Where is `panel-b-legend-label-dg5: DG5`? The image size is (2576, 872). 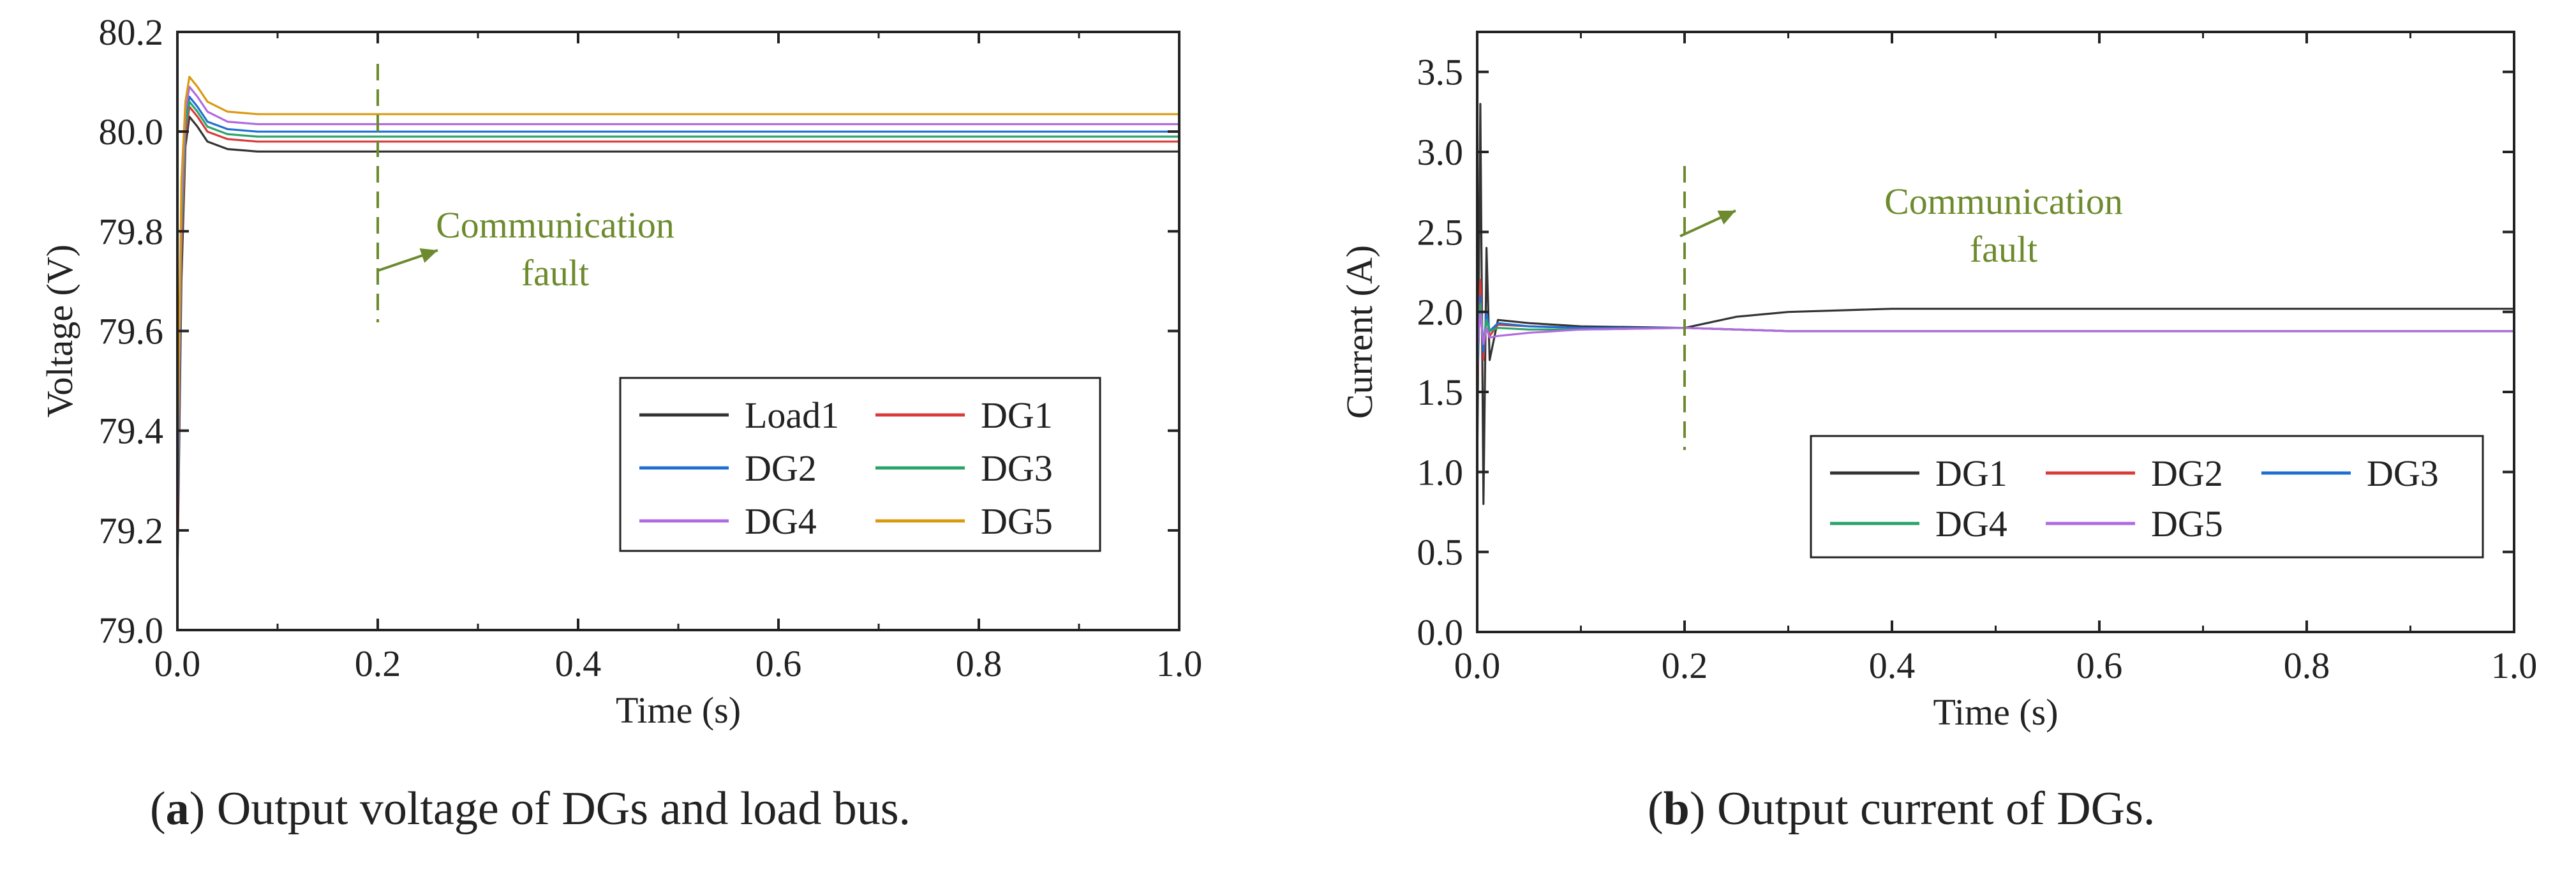 panel-b-legend-label-dg5: DG5 is located at coordinates (2187, 524).